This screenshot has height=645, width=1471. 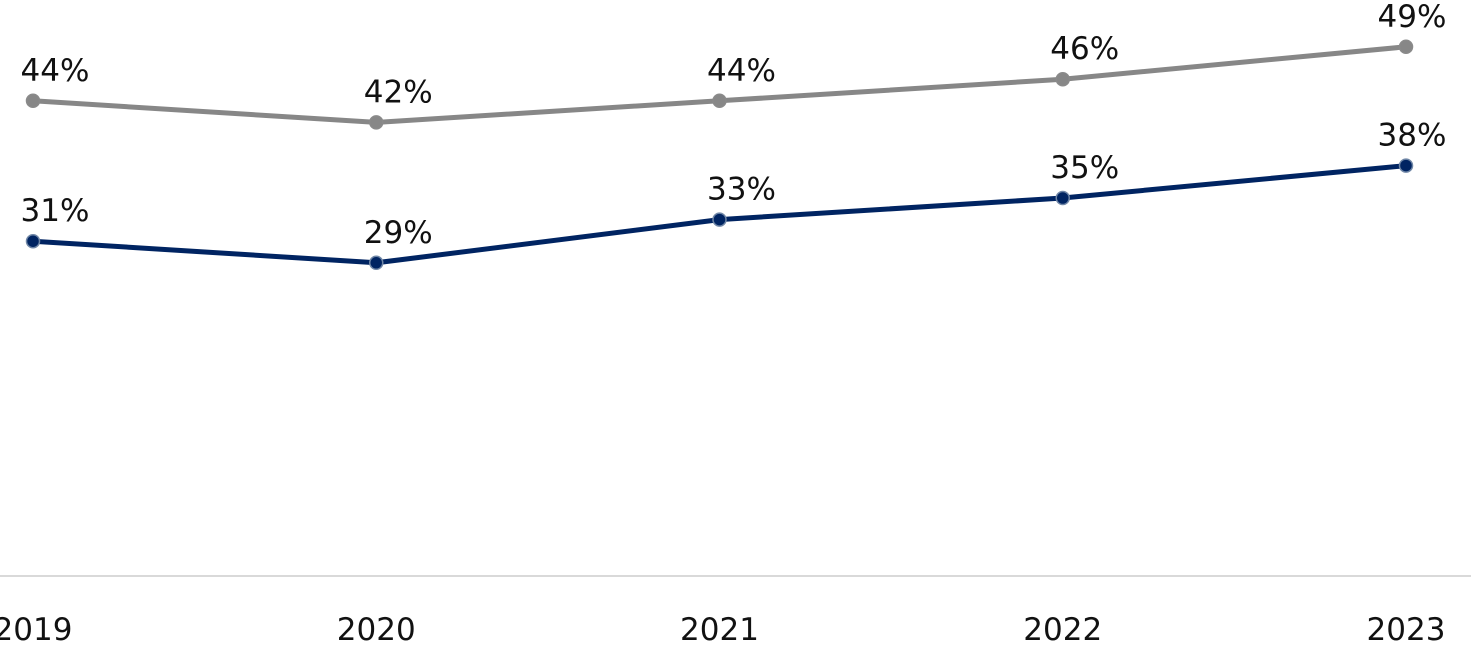 I want to click on x-tick-labels: 2019 2020 2021 2022 2023, so click(x=722, y=628).